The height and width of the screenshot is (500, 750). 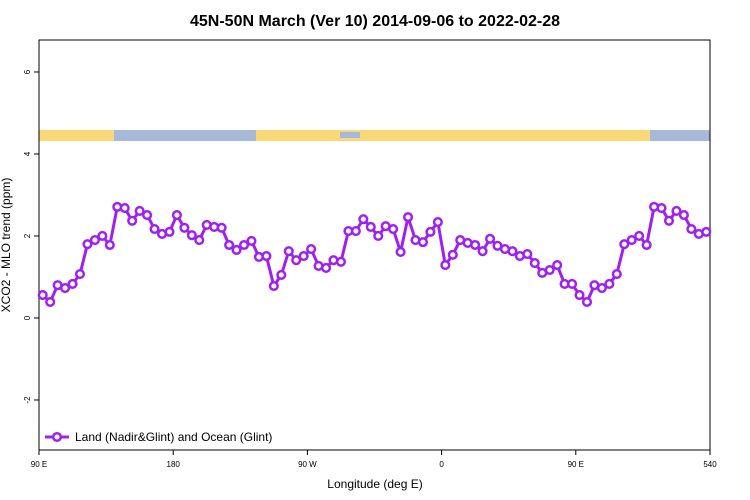 What do you see at coordinates (57, 437) in the screenshot?
I see `legend-marker` at bounding box center [57, 437].